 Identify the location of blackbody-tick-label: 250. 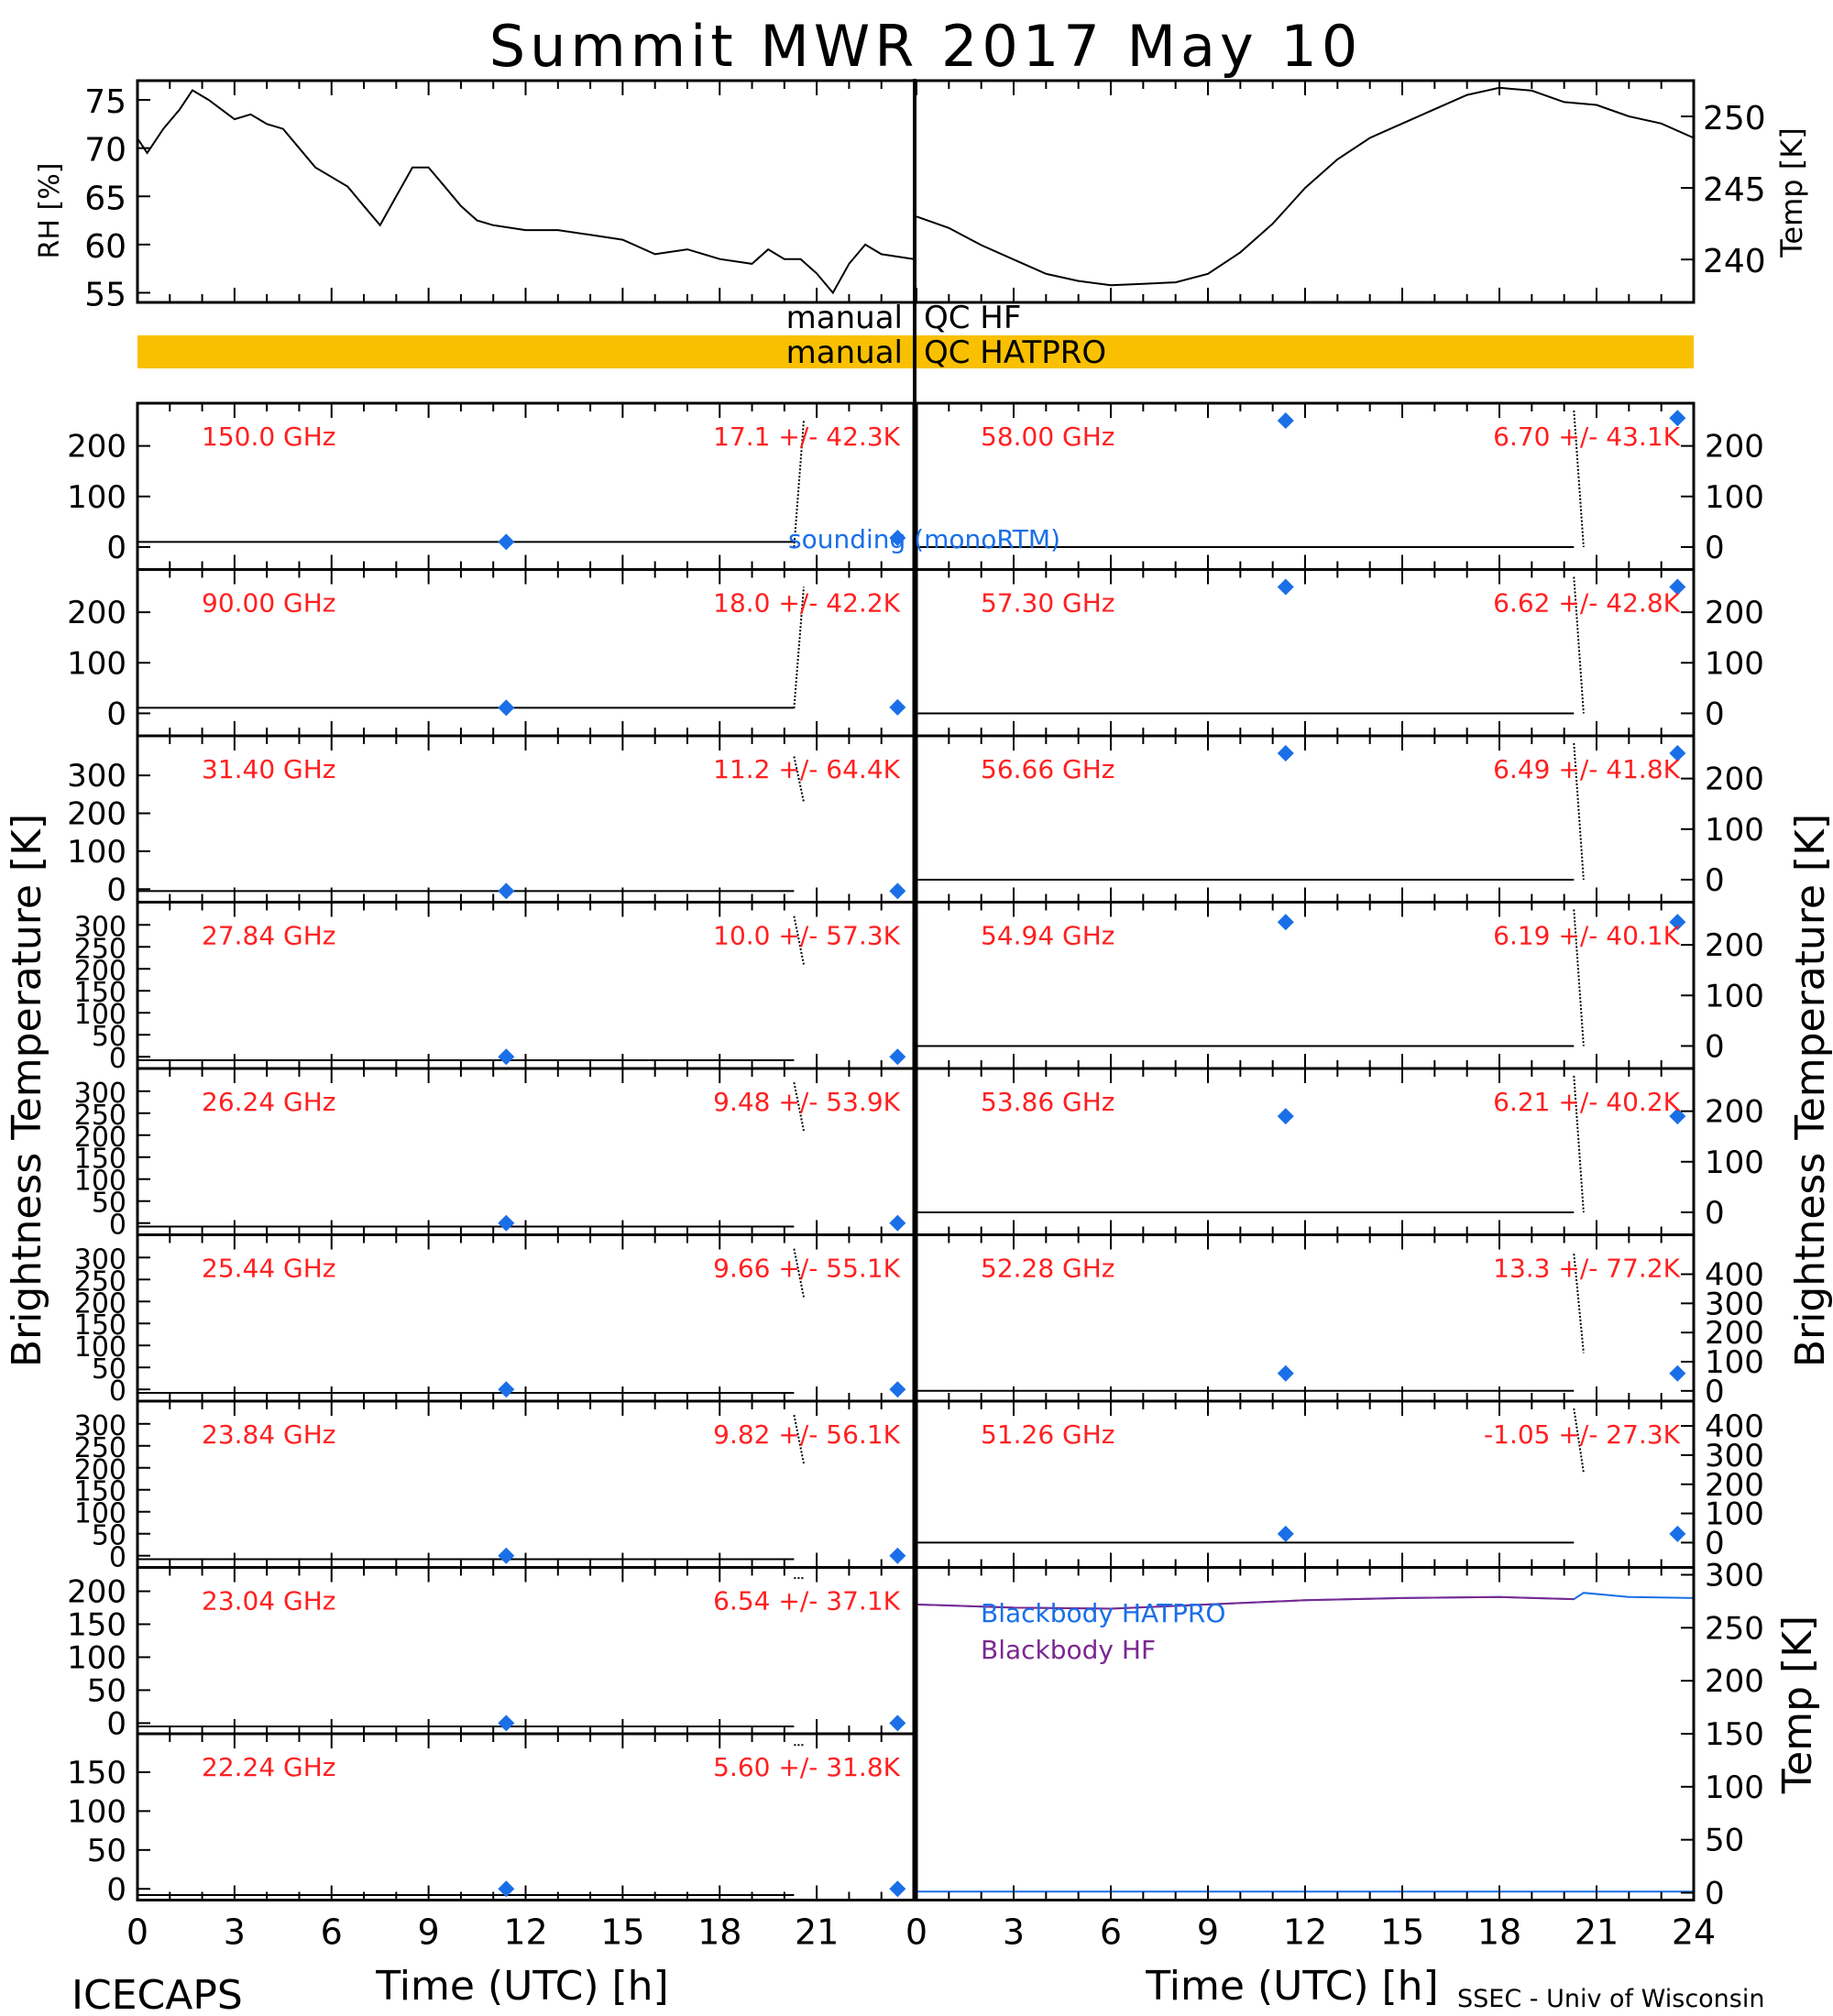
(1734, 1628).